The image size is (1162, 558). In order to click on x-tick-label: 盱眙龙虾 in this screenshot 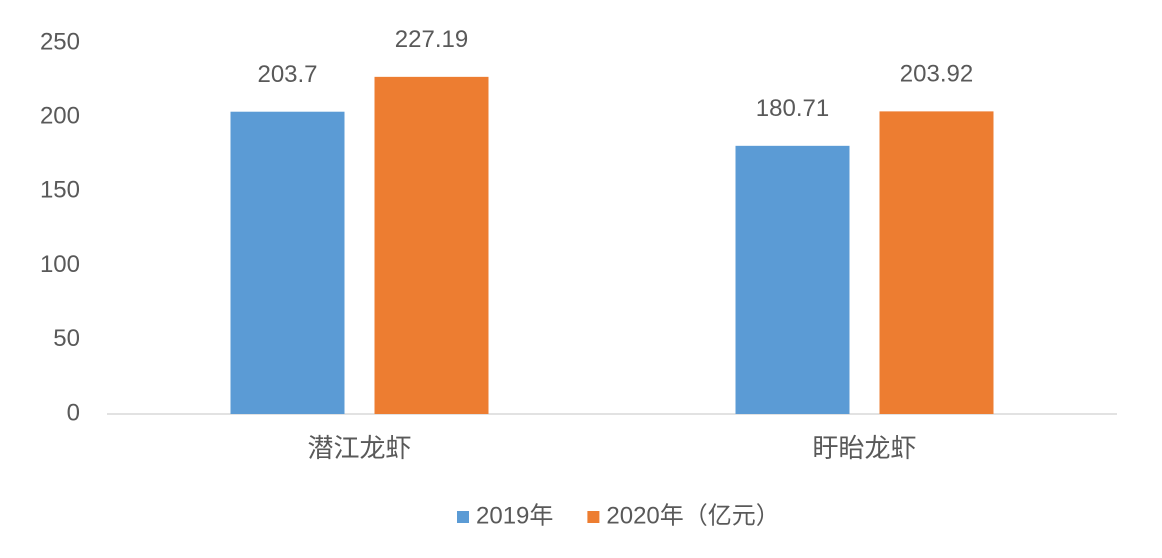, I will do `click(864, 448)`.